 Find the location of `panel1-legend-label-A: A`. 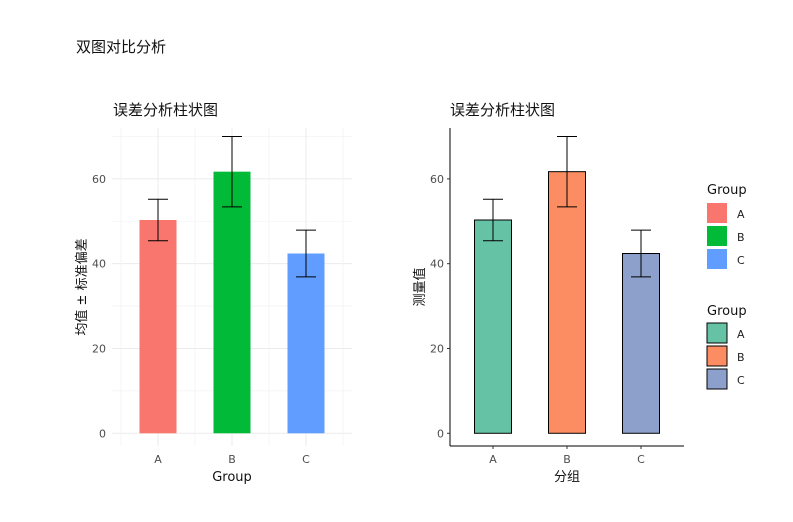

panel1-legend-label-A: A is located at coordinates (741, 214).